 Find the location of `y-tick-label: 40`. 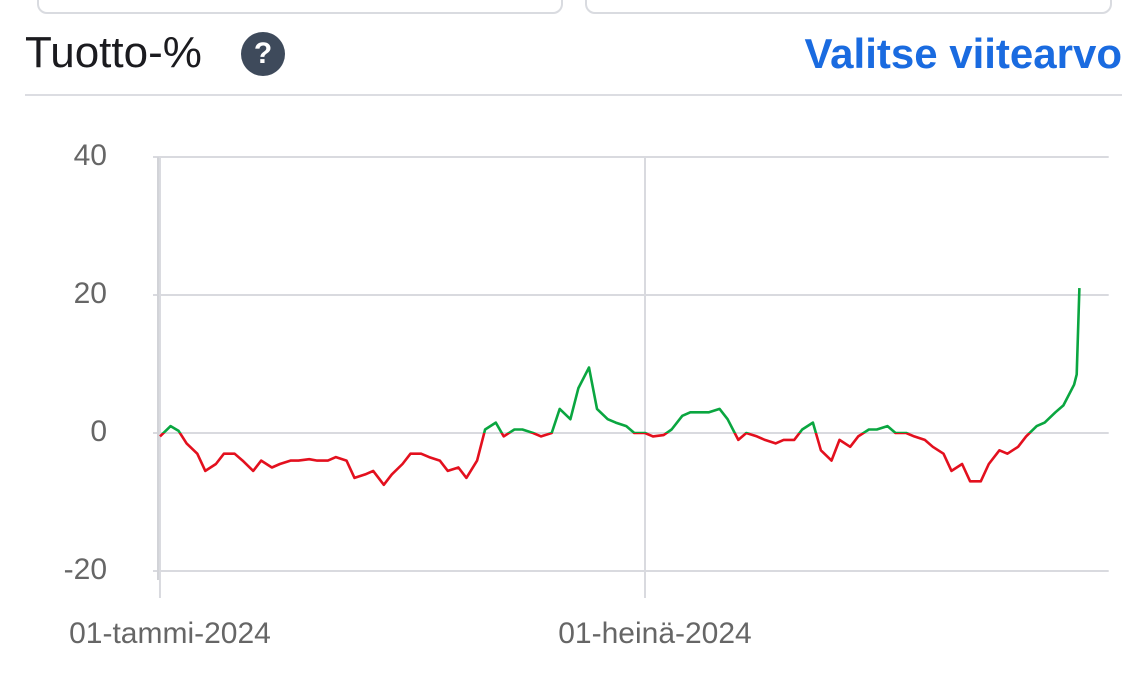

y-tick-label: 40 is located at coordinates (90, 155).